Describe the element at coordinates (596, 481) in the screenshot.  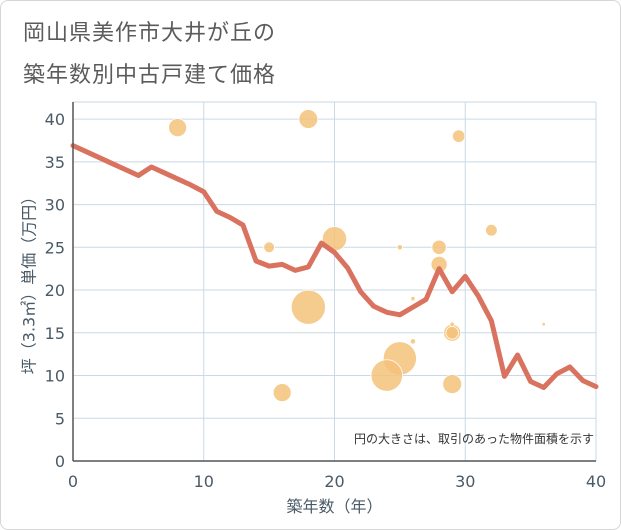
I see `x-tick-label: 40` at that location.